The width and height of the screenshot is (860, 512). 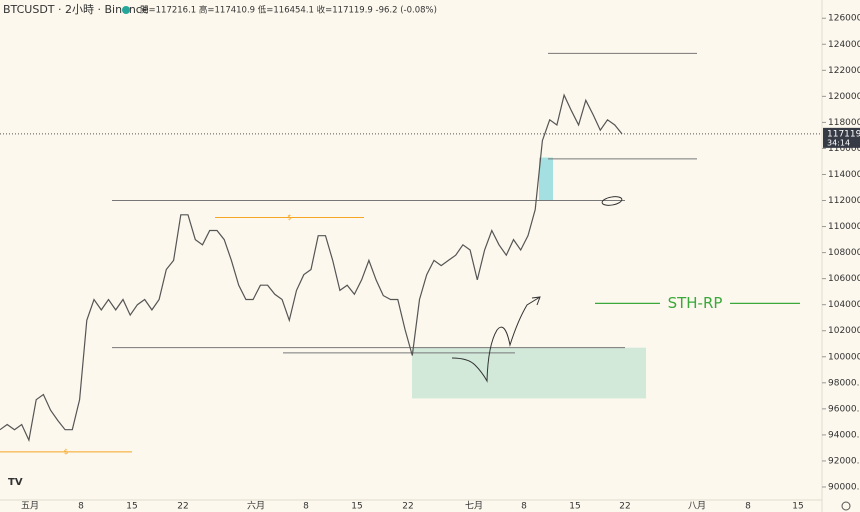 I want to click on y-tick-label: 112000.0, so click(x=844, y=201).